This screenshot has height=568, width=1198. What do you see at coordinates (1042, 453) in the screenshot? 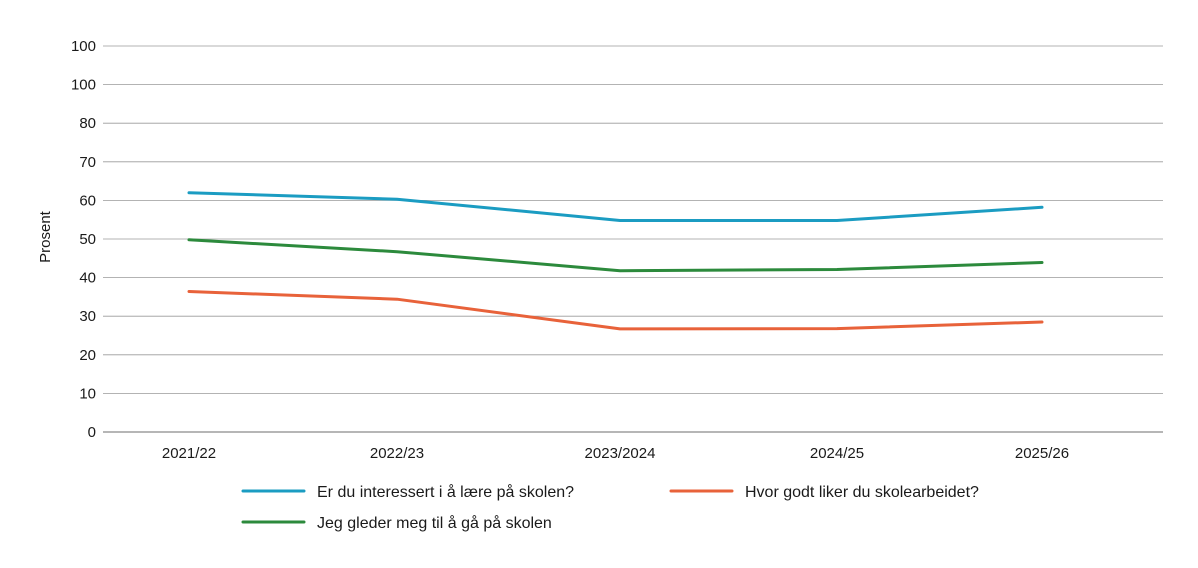
I see `x-tick-label: 2025/26` at bounding box center [1042, 453].